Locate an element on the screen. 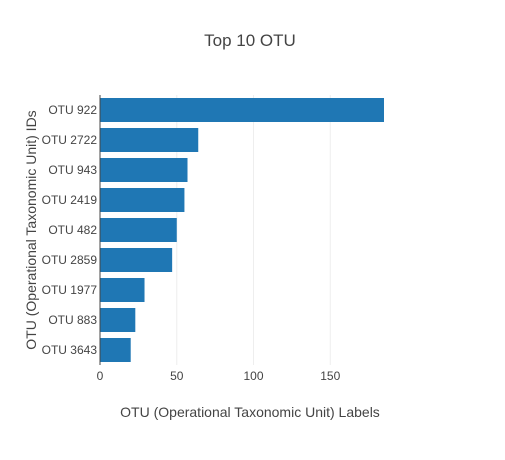 The image size is (505, 460). y-tick-label: OTU 3643 is located at coordinates (70, 350).